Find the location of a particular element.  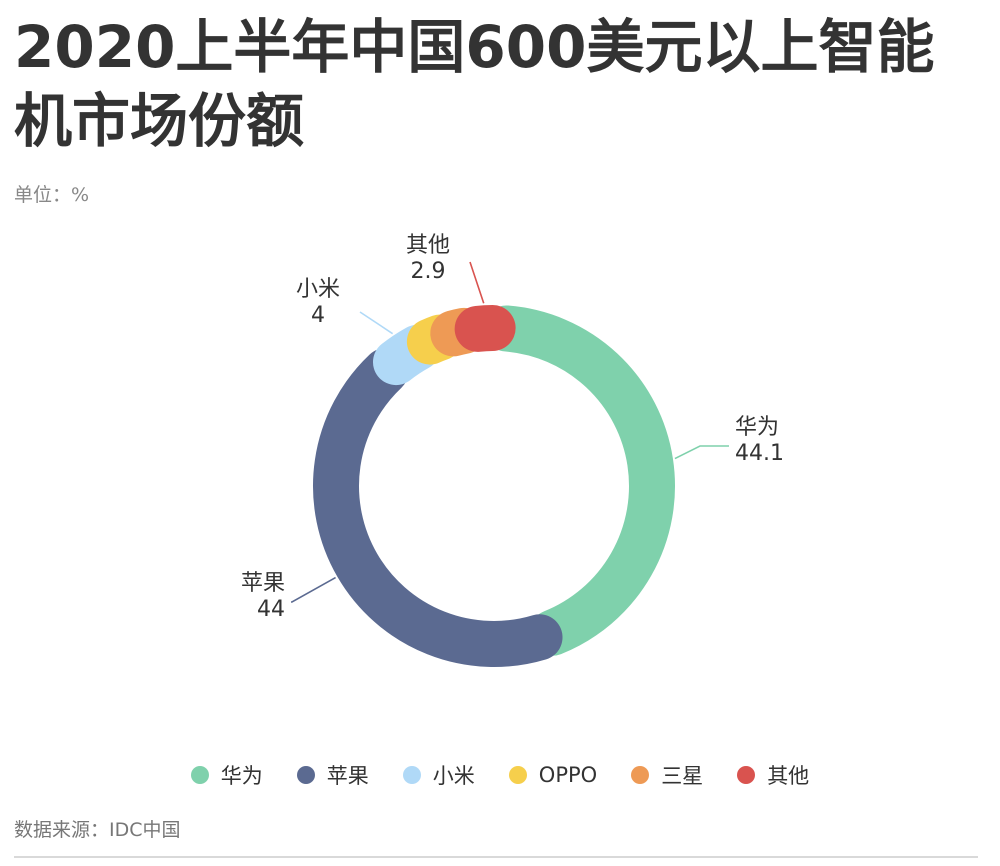

bottom-divider is located at coordinates (496, 857).